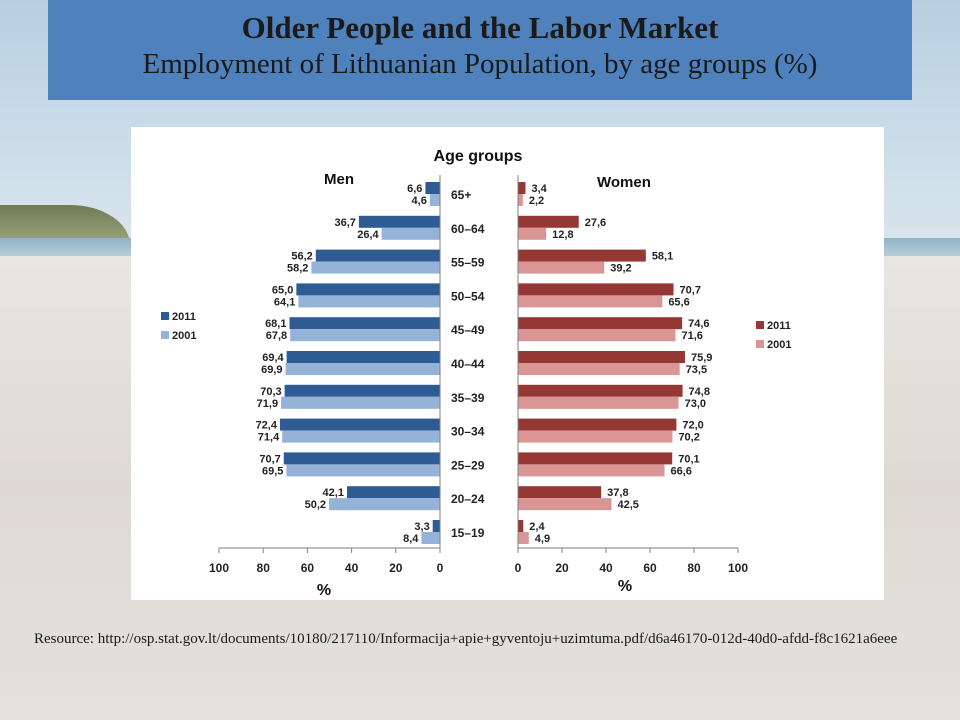  What do you see at coordinates (690, 290) in the screenshot?
I see `women-label-2011: 70,7` at bounding box center [690, 290].